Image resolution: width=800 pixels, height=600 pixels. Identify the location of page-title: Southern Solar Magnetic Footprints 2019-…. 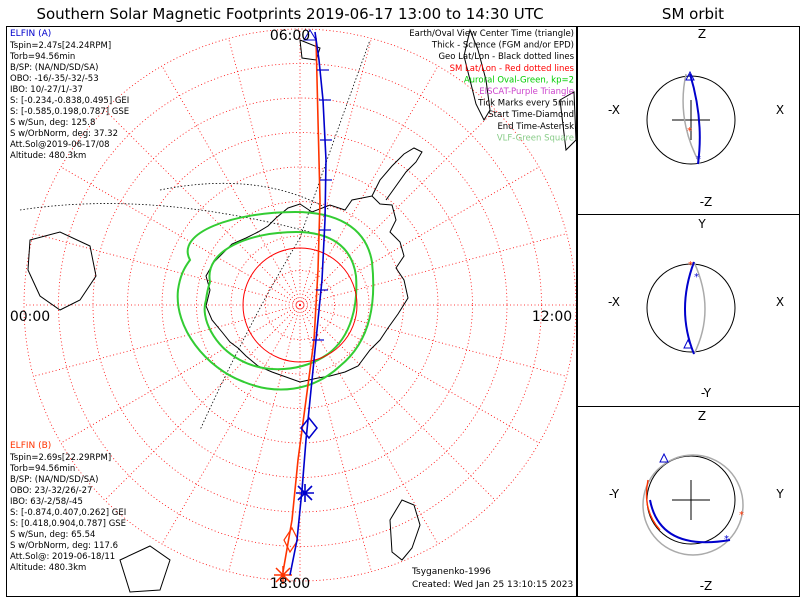
(289, 14).